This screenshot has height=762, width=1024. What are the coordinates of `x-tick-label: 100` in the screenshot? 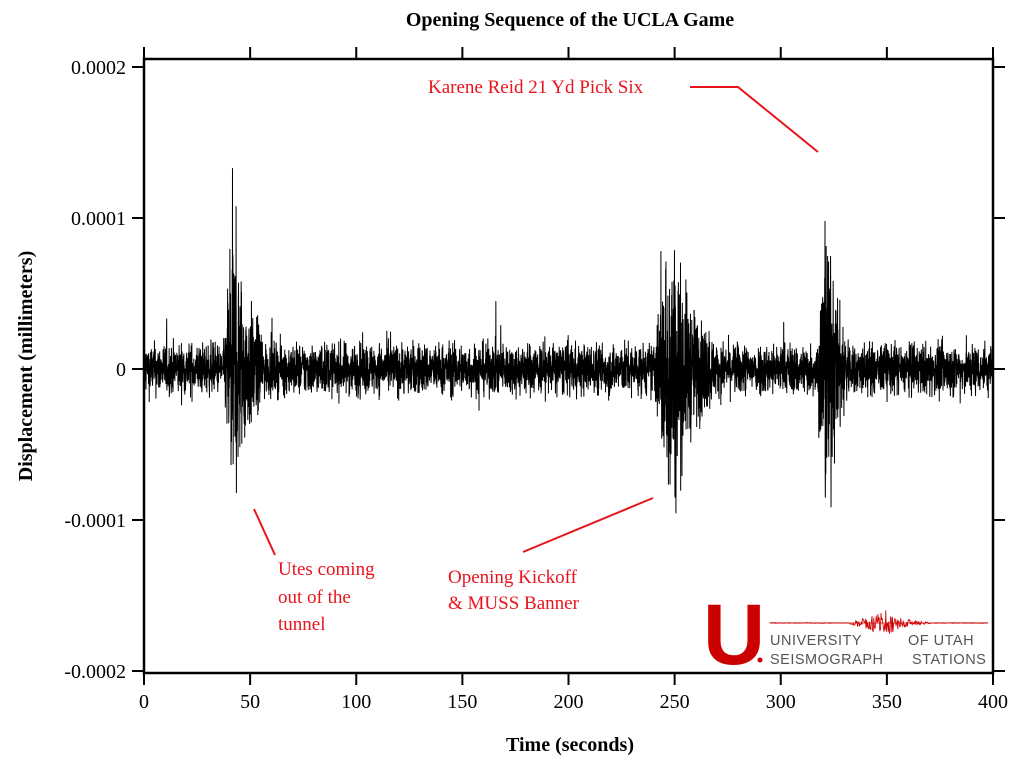 It's located at (356, 702).